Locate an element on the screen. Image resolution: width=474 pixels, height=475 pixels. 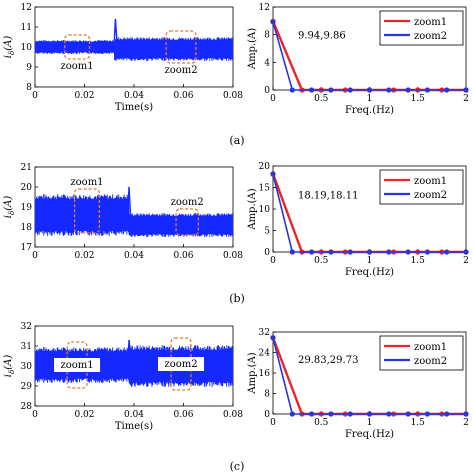
panel-a-time-zoom-label: zoom2 is located at coordinates (180, 70).